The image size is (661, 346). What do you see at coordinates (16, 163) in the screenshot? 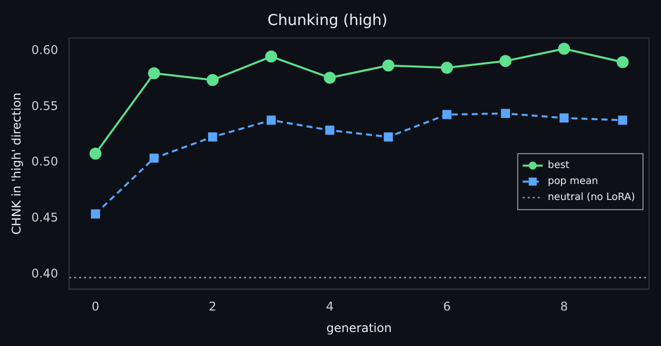
I see `y-axis-title: CHNK in 'high' direction` at bounding box center [16, 163].